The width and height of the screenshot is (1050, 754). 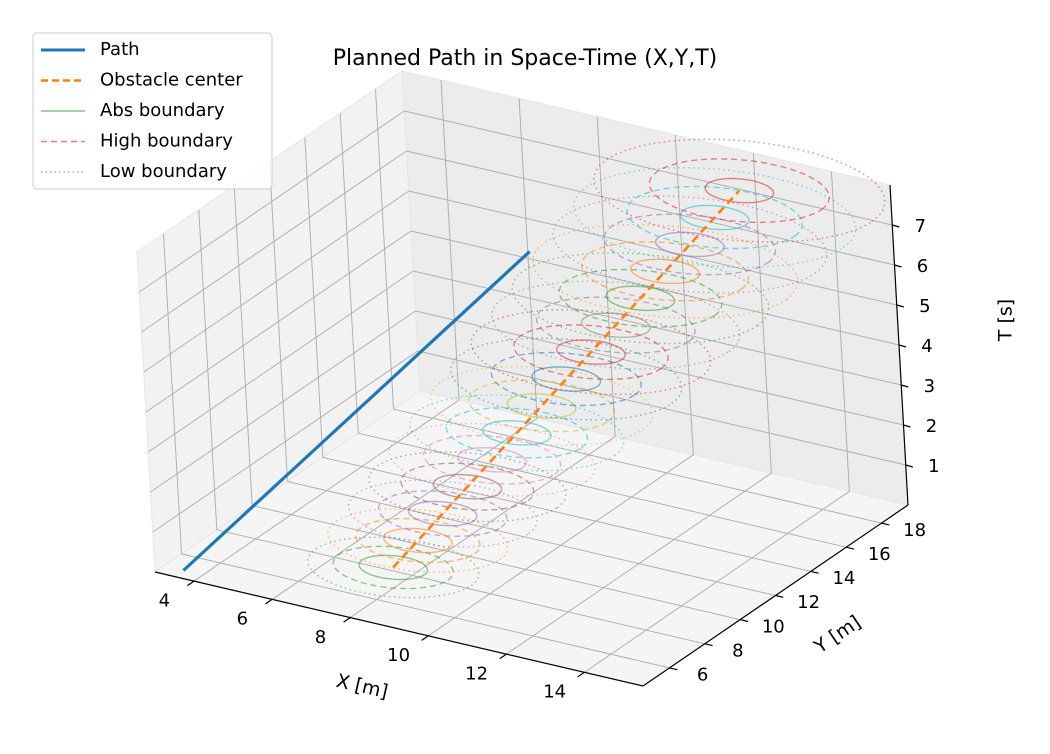 I want to click on y-tick-label: 6, so click(x=702, y=675).